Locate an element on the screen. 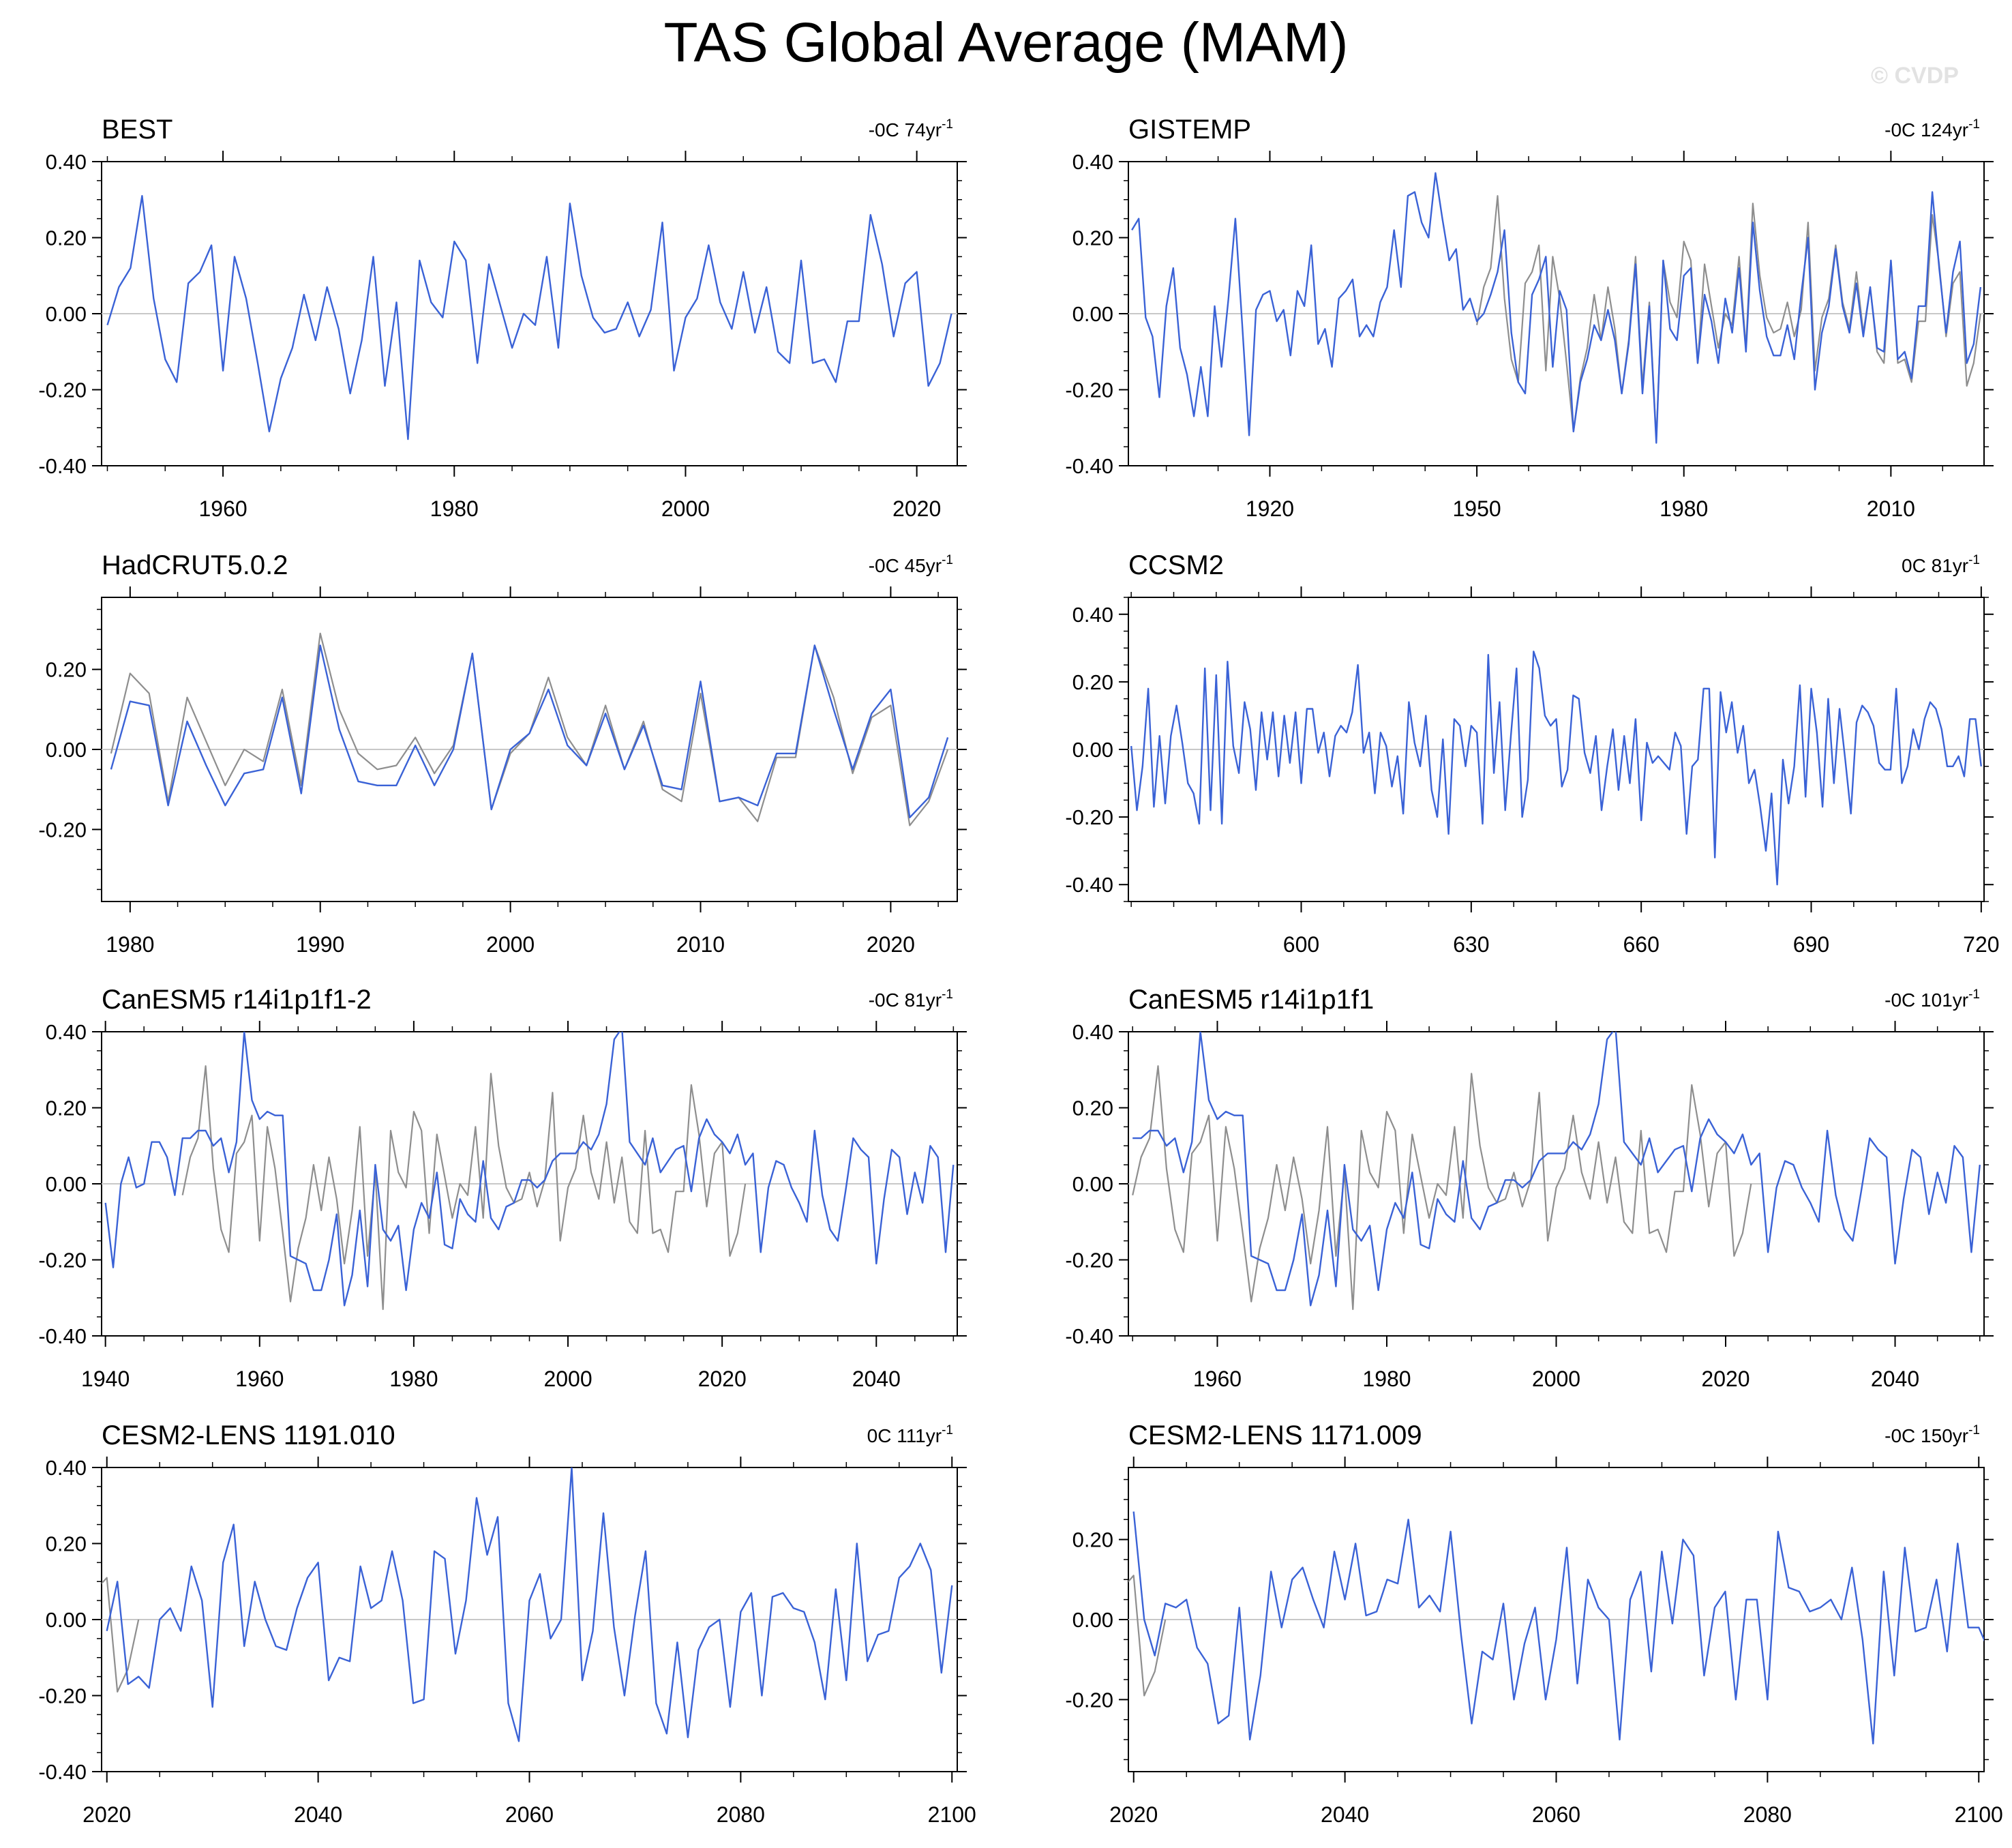 Image resolution: width=2012 pixels, height=1848 pixels. x-tick-label: 1920 is located at coordinates (1270, 508).